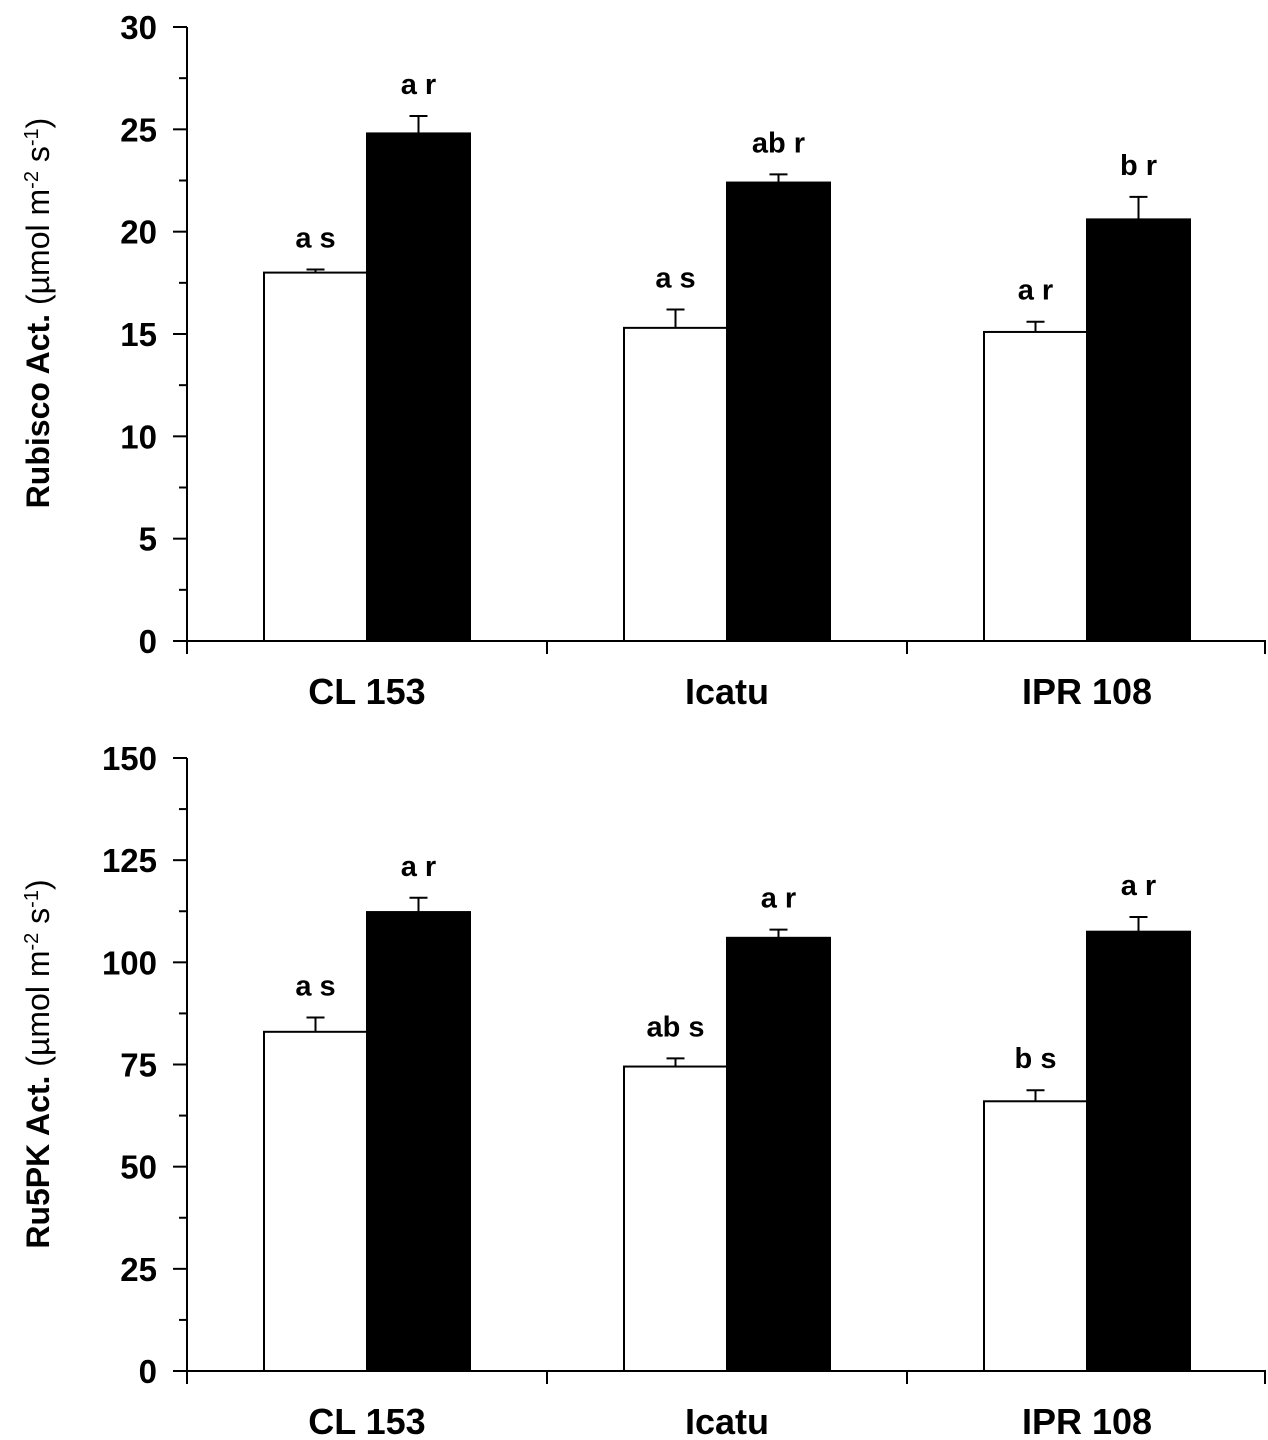 The height and width of the screenshot is (1440, 1268). What do you see at coordinates (138, 436) in the screenshot?
I see `y-tick-label: 10` at bounding box center [138, 436].